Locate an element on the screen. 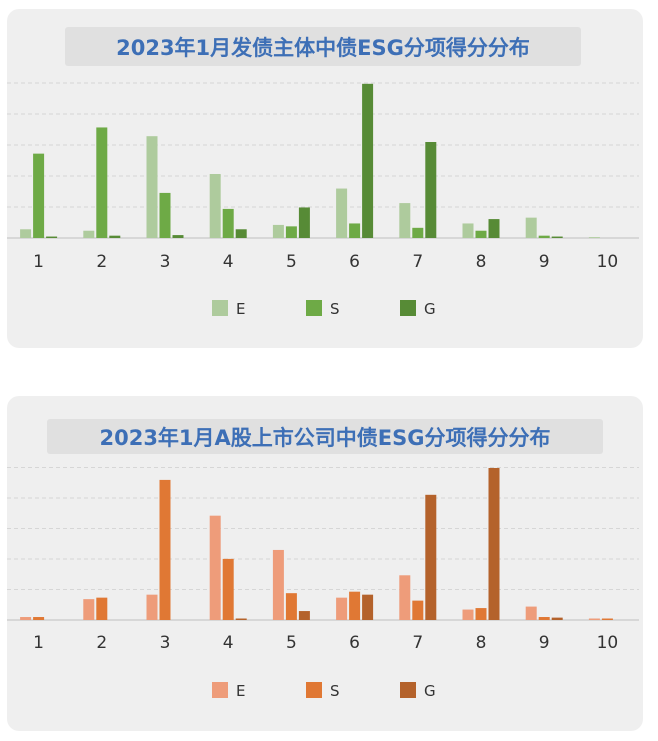  chart-title-bar: 2023年1月A股上市公司中债ESG分项得分分布 is located at coordinates (325, 436).